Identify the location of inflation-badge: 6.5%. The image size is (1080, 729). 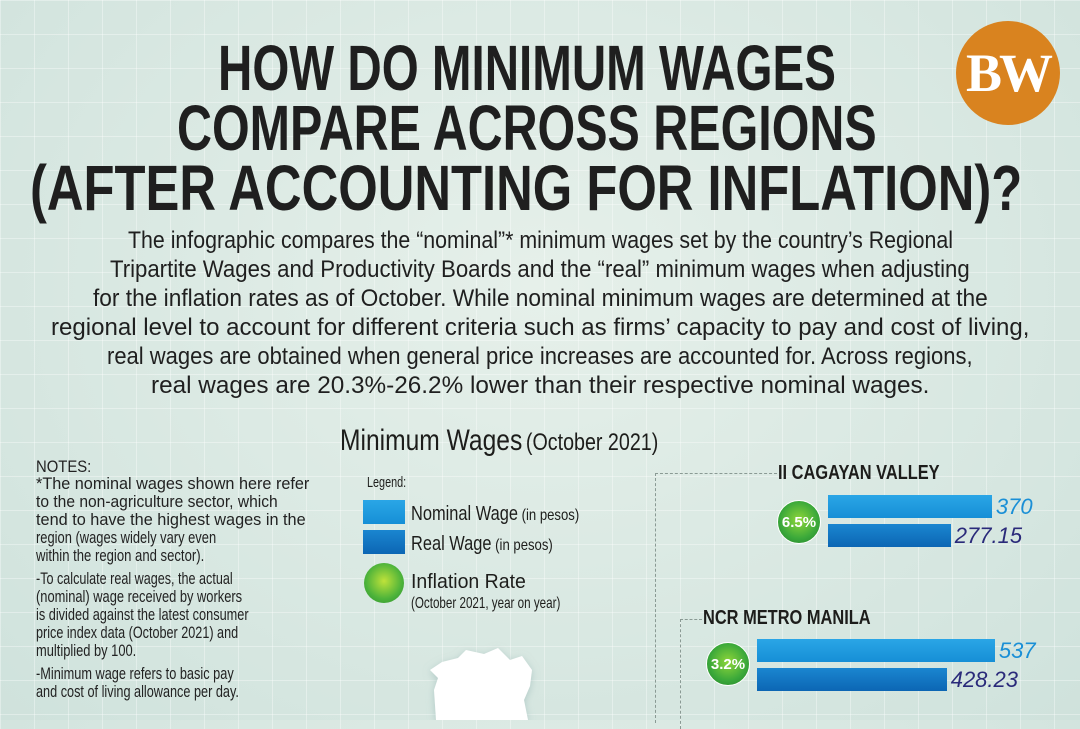
(799, 522).